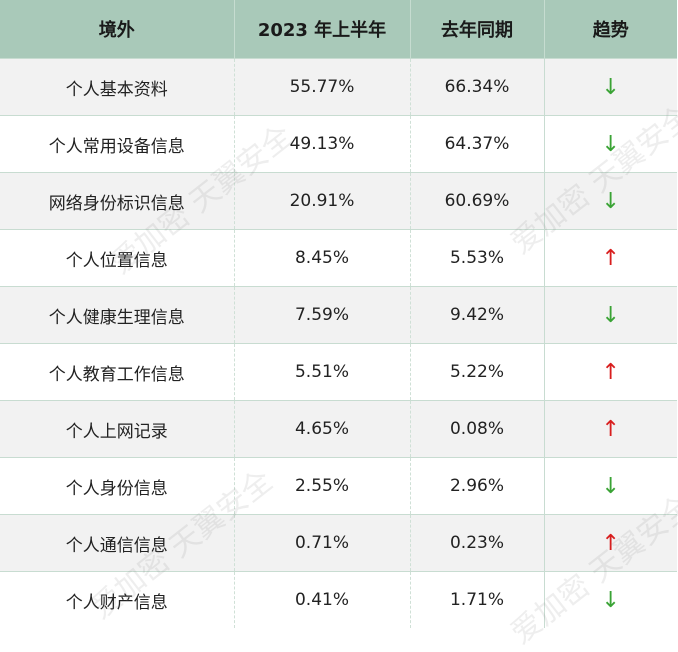  What do you see at coordinates (476, 258) in the screenshot?
I see `row-last-year-cell: 5.53%` at bounding box center [476, 258].